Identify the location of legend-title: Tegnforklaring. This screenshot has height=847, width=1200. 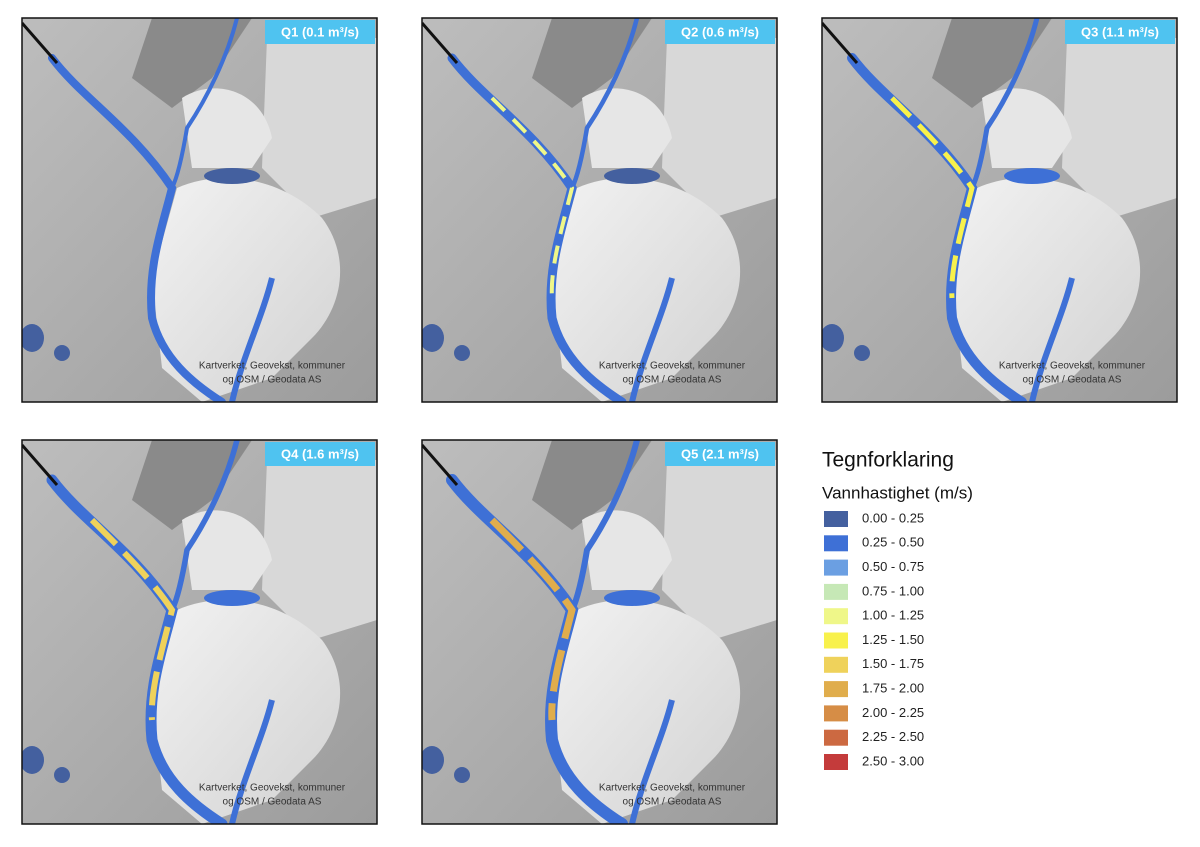
(888, 460).